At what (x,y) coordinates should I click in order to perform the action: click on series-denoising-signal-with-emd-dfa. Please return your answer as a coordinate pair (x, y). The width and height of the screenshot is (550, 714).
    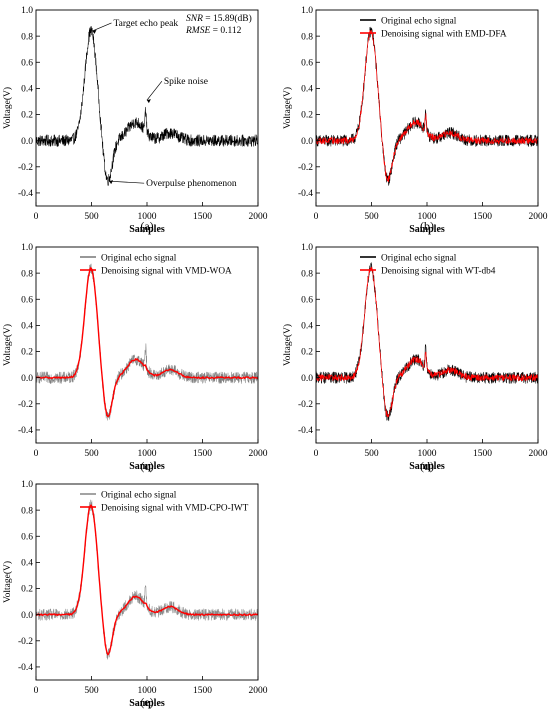
    Looking at the image, I should click on (427, 106).